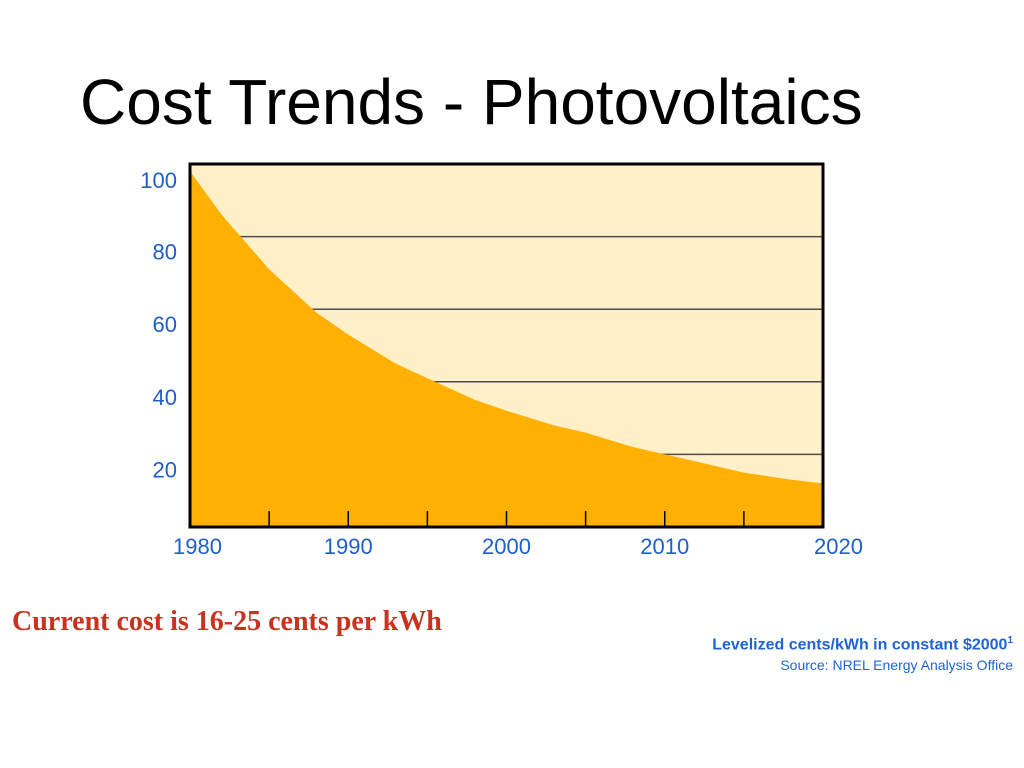  I want to click on footnote-units: Levelized cents/kWh in constant $20001, so click(862, 643).